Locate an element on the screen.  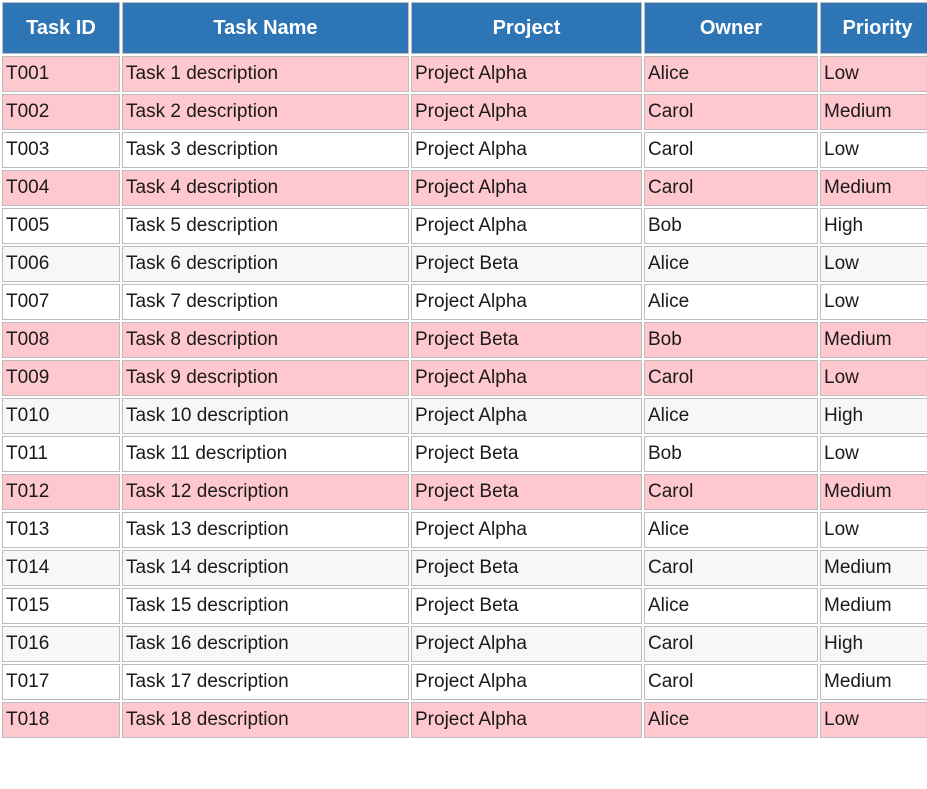
task-id-cell: T003 is located at coordinates (61, 150).